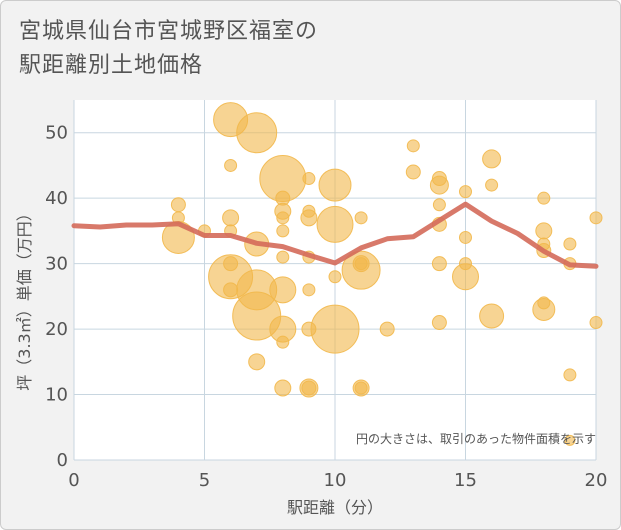 The image size is (621, 530). What do you see at coordinates (476, 438) in the screenshot?
I see `bubble-size-note: 円の大きさは、取引のあった物件面積を示す` at bounding box center [476, 438].